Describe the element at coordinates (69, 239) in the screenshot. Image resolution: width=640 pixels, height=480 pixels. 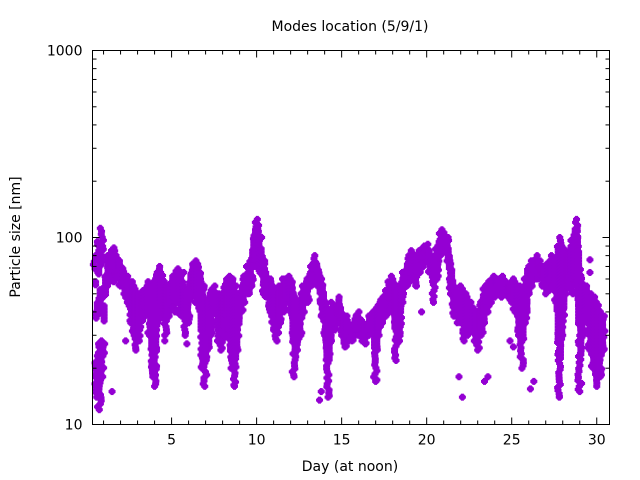
I see `y-tick-label: 100` at that location.